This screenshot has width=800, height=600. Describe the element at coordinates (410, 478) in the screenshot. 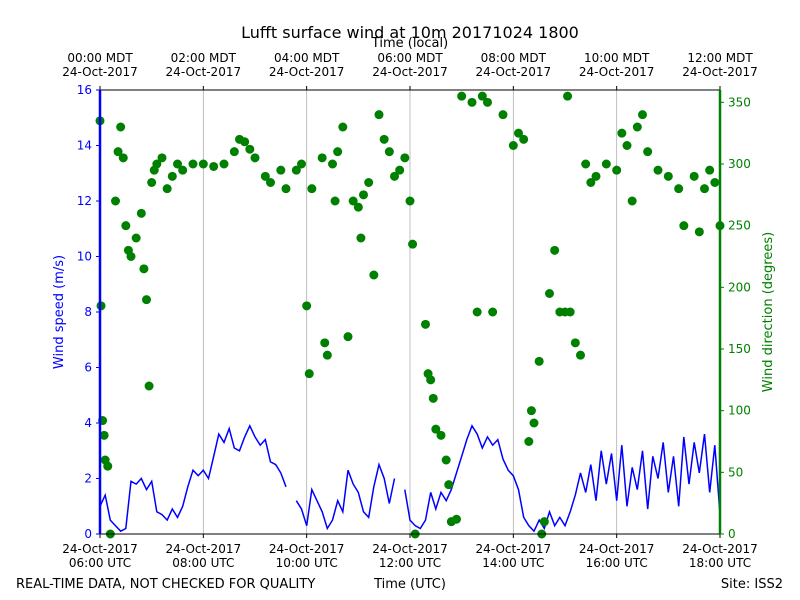

I see `speed-line` at that location.